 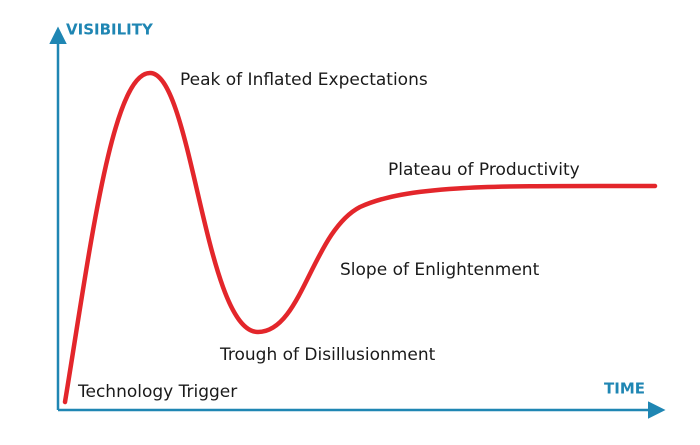 I want to click on x-axis-label: TIME, so click(x=624, y=389).